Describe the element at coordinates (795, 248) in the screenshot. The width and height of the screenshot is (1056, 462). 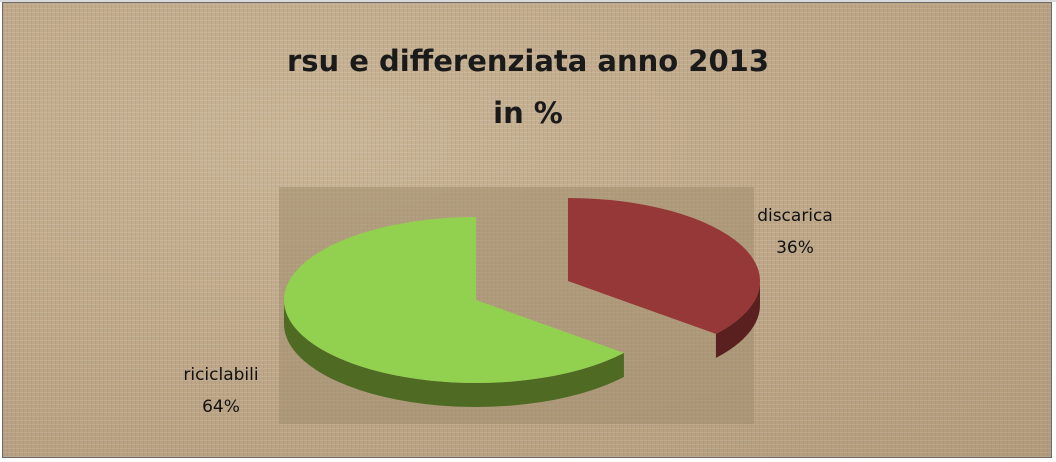
I see `data-label-value-discarica: 36%` at that location.